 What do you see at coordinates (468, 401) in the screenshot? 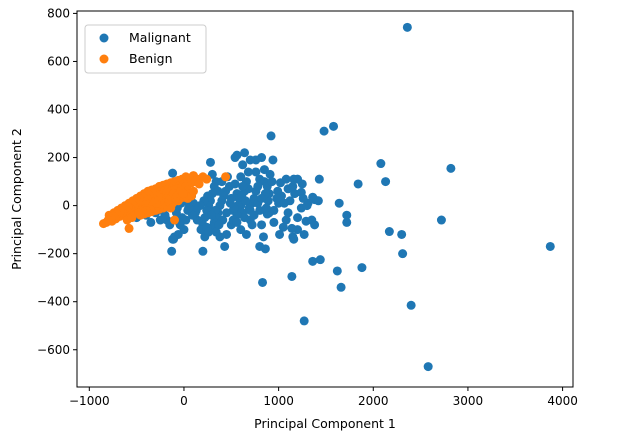
I see `x-tick-label: 3000` at bounding box center [468, 401].